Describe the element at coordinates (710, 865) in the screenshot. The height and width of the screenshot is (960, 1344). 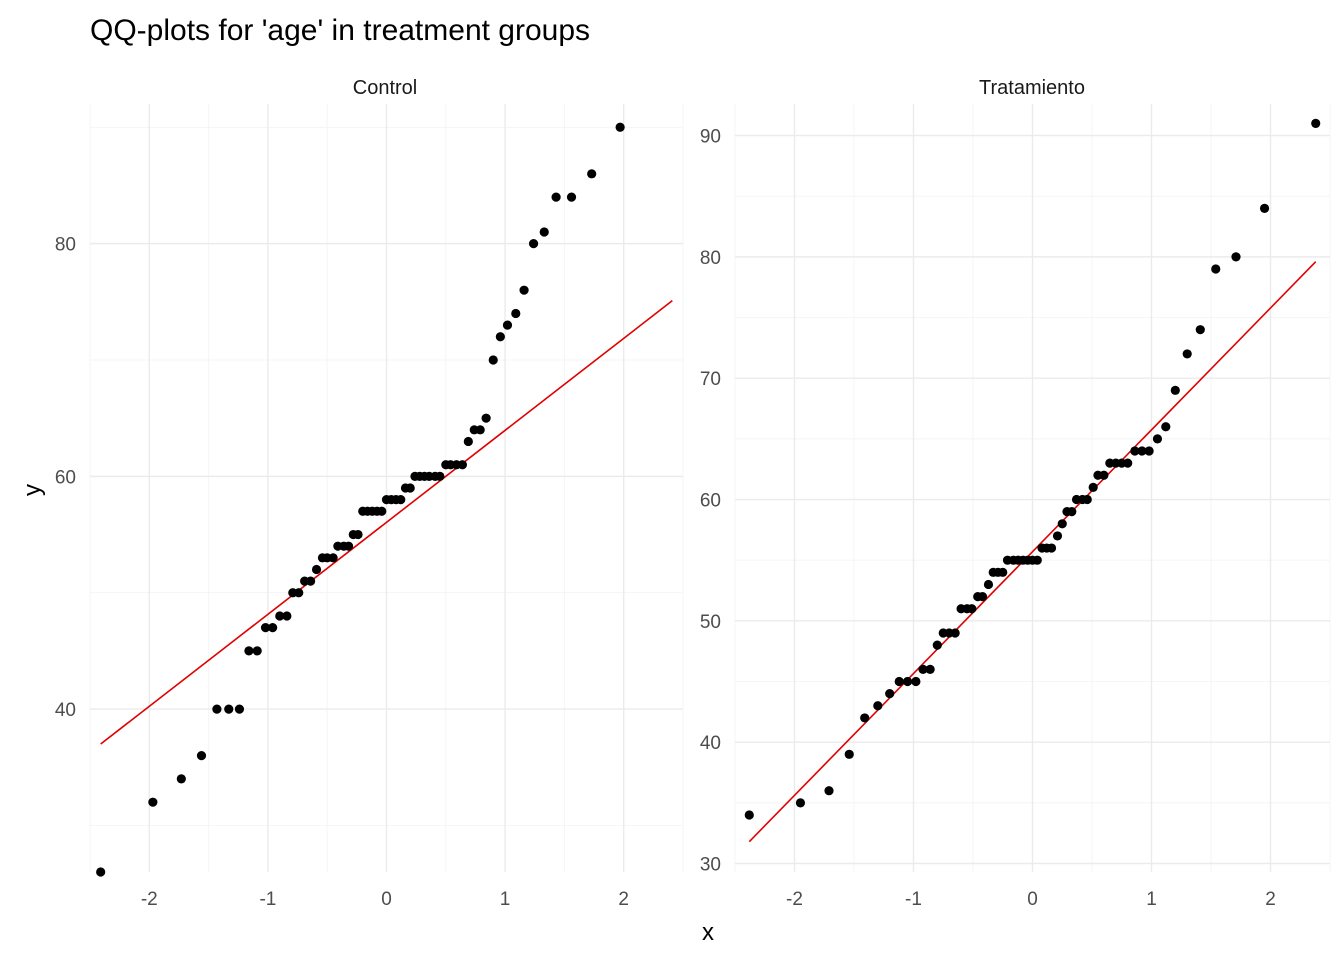
I see `y-tick-label: 30` at that location.